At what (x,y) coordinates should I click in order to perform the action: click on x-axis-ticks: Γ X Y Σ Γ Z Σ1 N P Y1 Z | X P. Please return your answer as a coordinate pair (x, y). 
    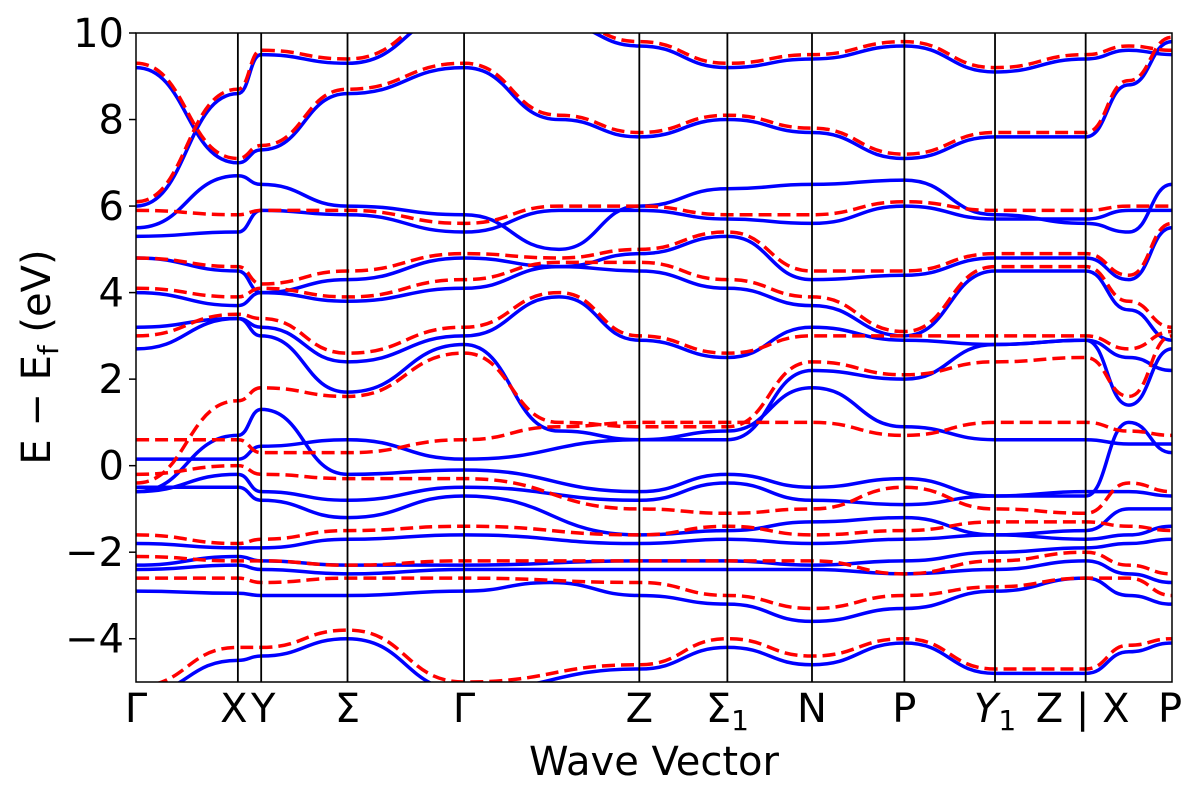
    Looking at the image, I should click on (653, 711).